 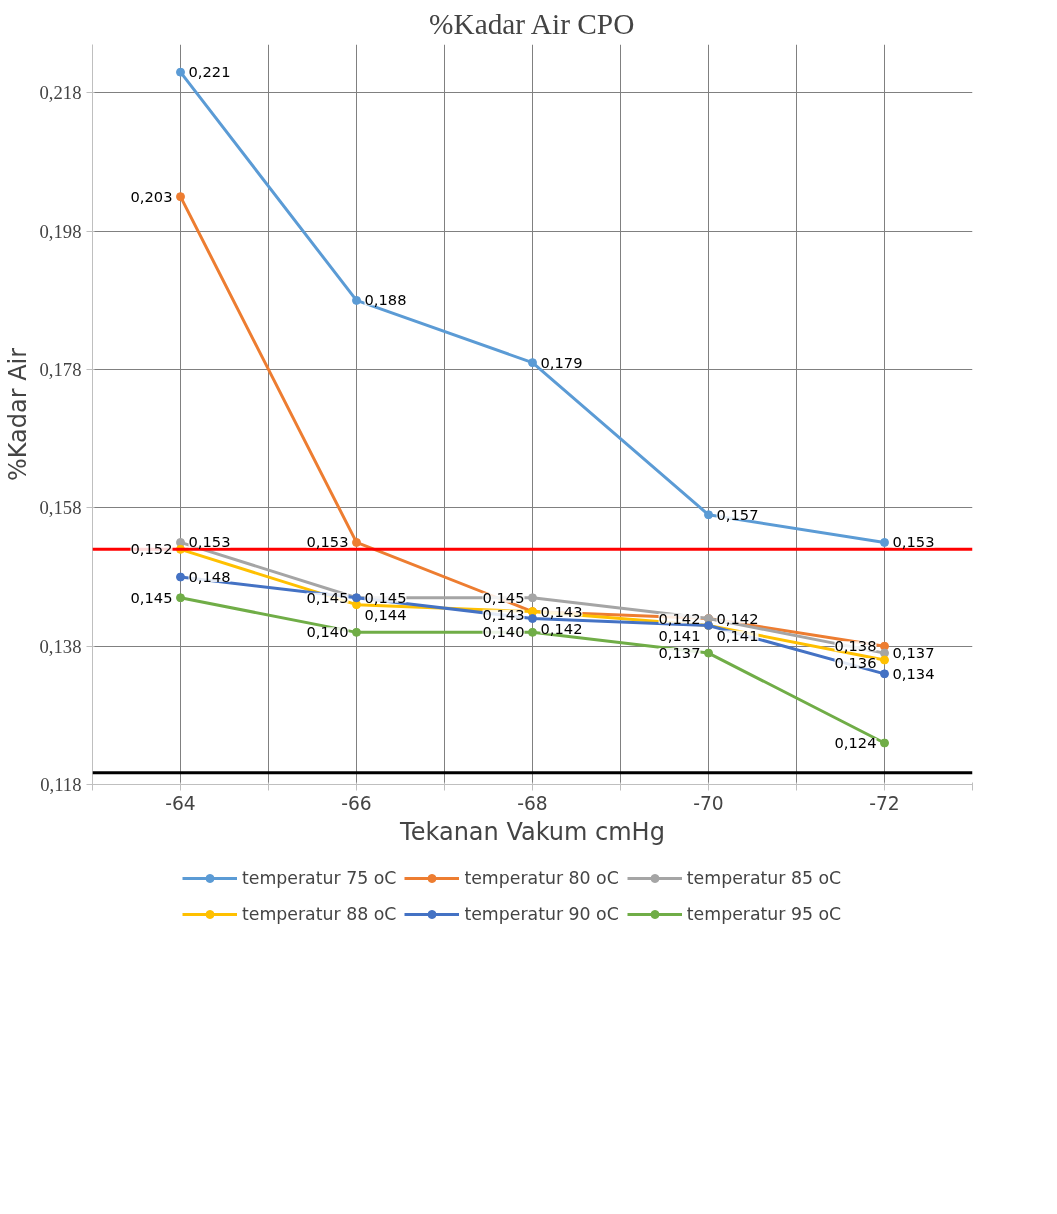 I want to click on y-axis-title: %Kadar Air, so click(x=17, y=414).